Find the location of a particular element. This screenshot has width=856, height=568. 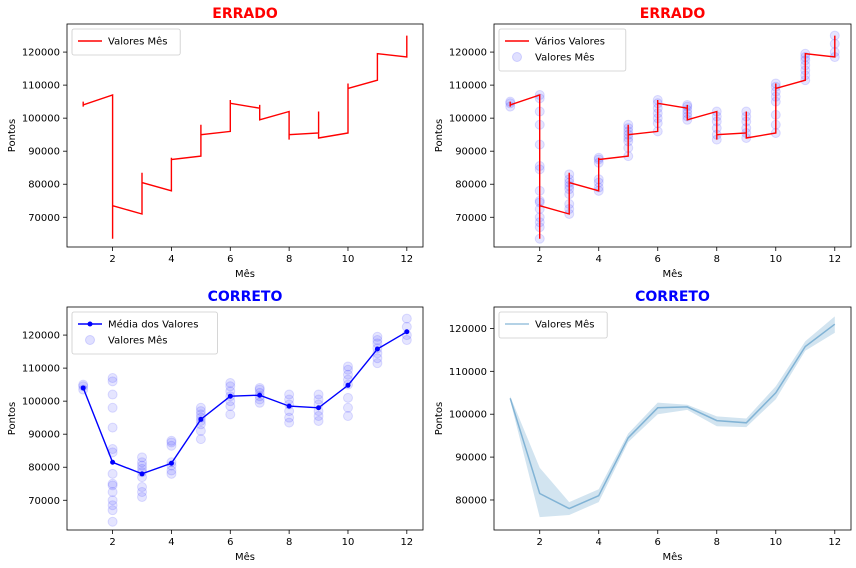

legend: Valores Mês is located at coordinates (126, 42).